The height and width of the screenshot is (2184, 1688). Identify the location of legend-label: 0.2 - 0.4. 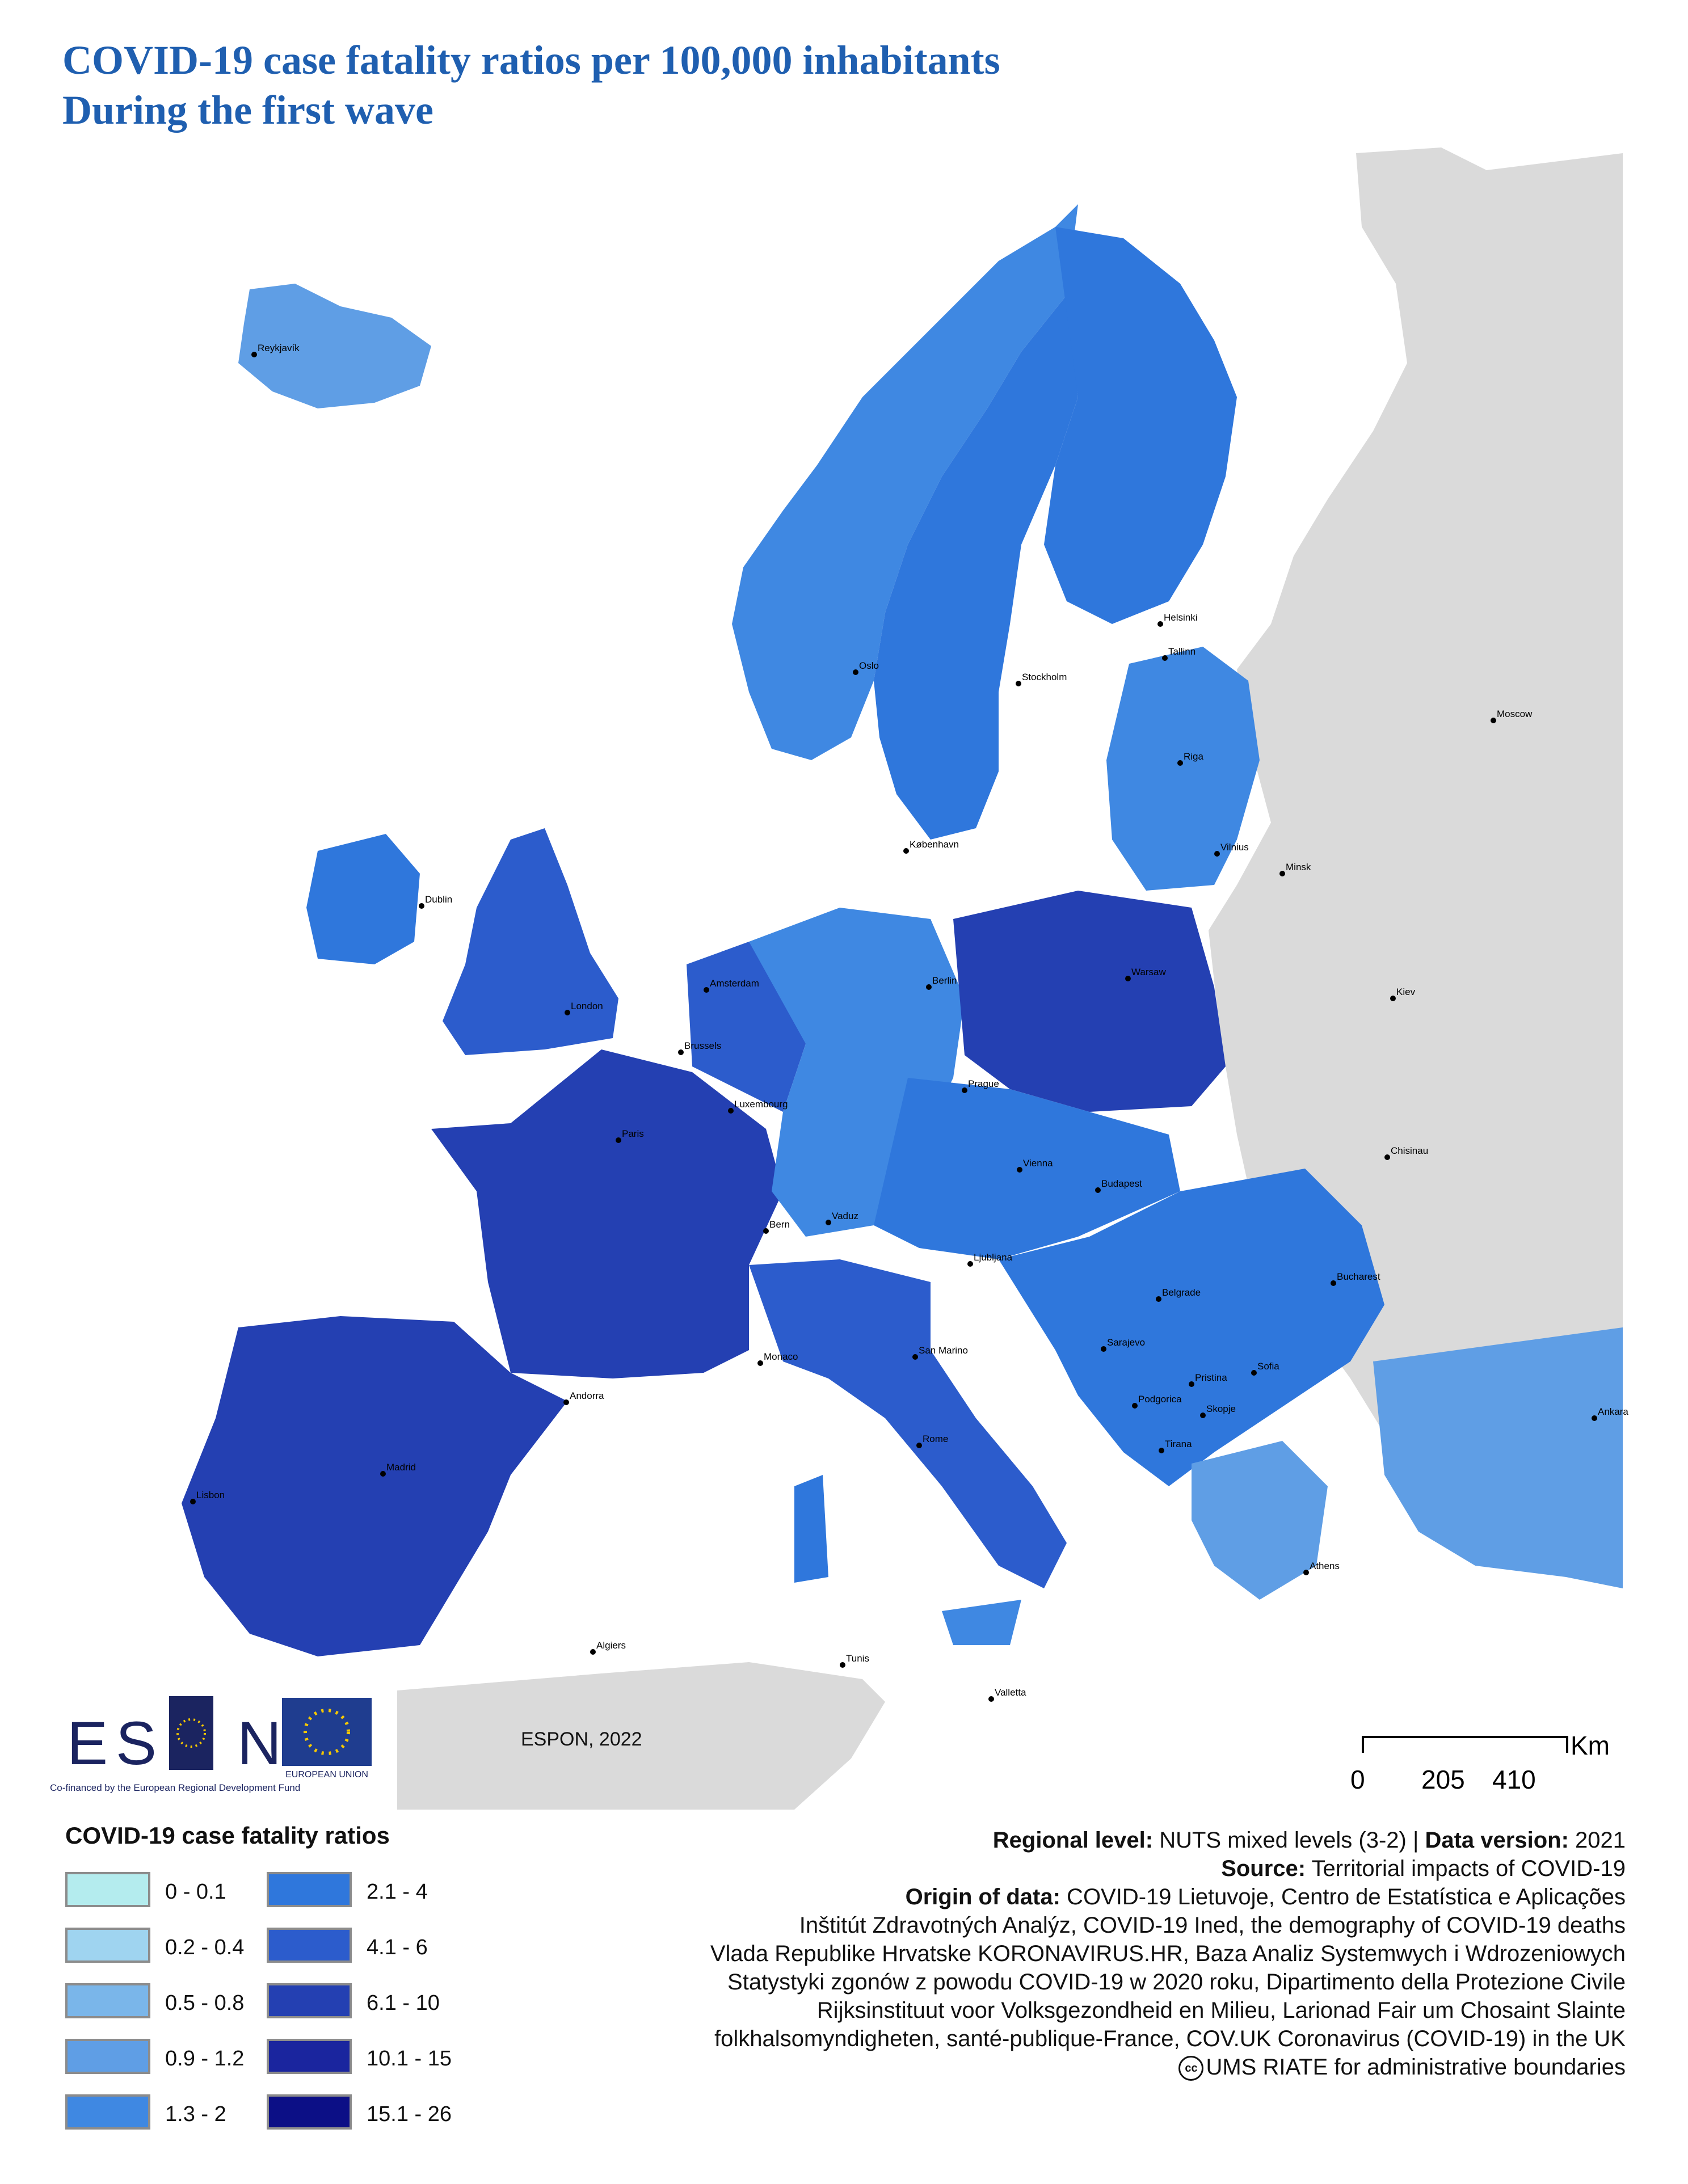
(205, 1947).